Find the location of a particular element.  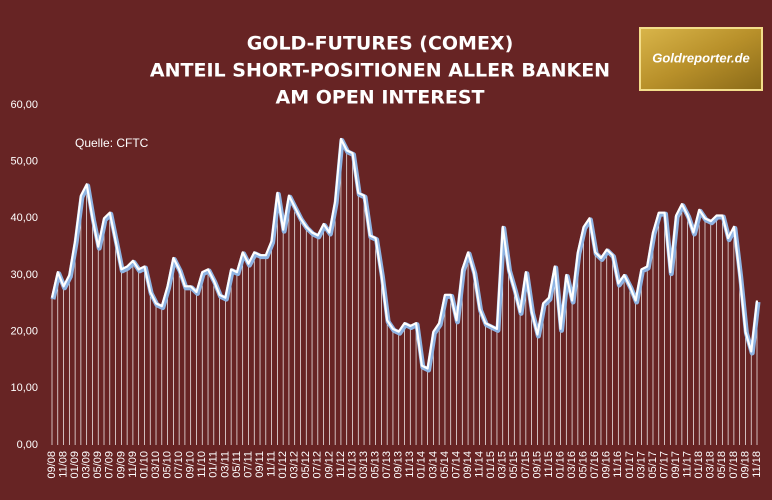

x-tick-label: 05/15 is located at coordinates (514, 465).